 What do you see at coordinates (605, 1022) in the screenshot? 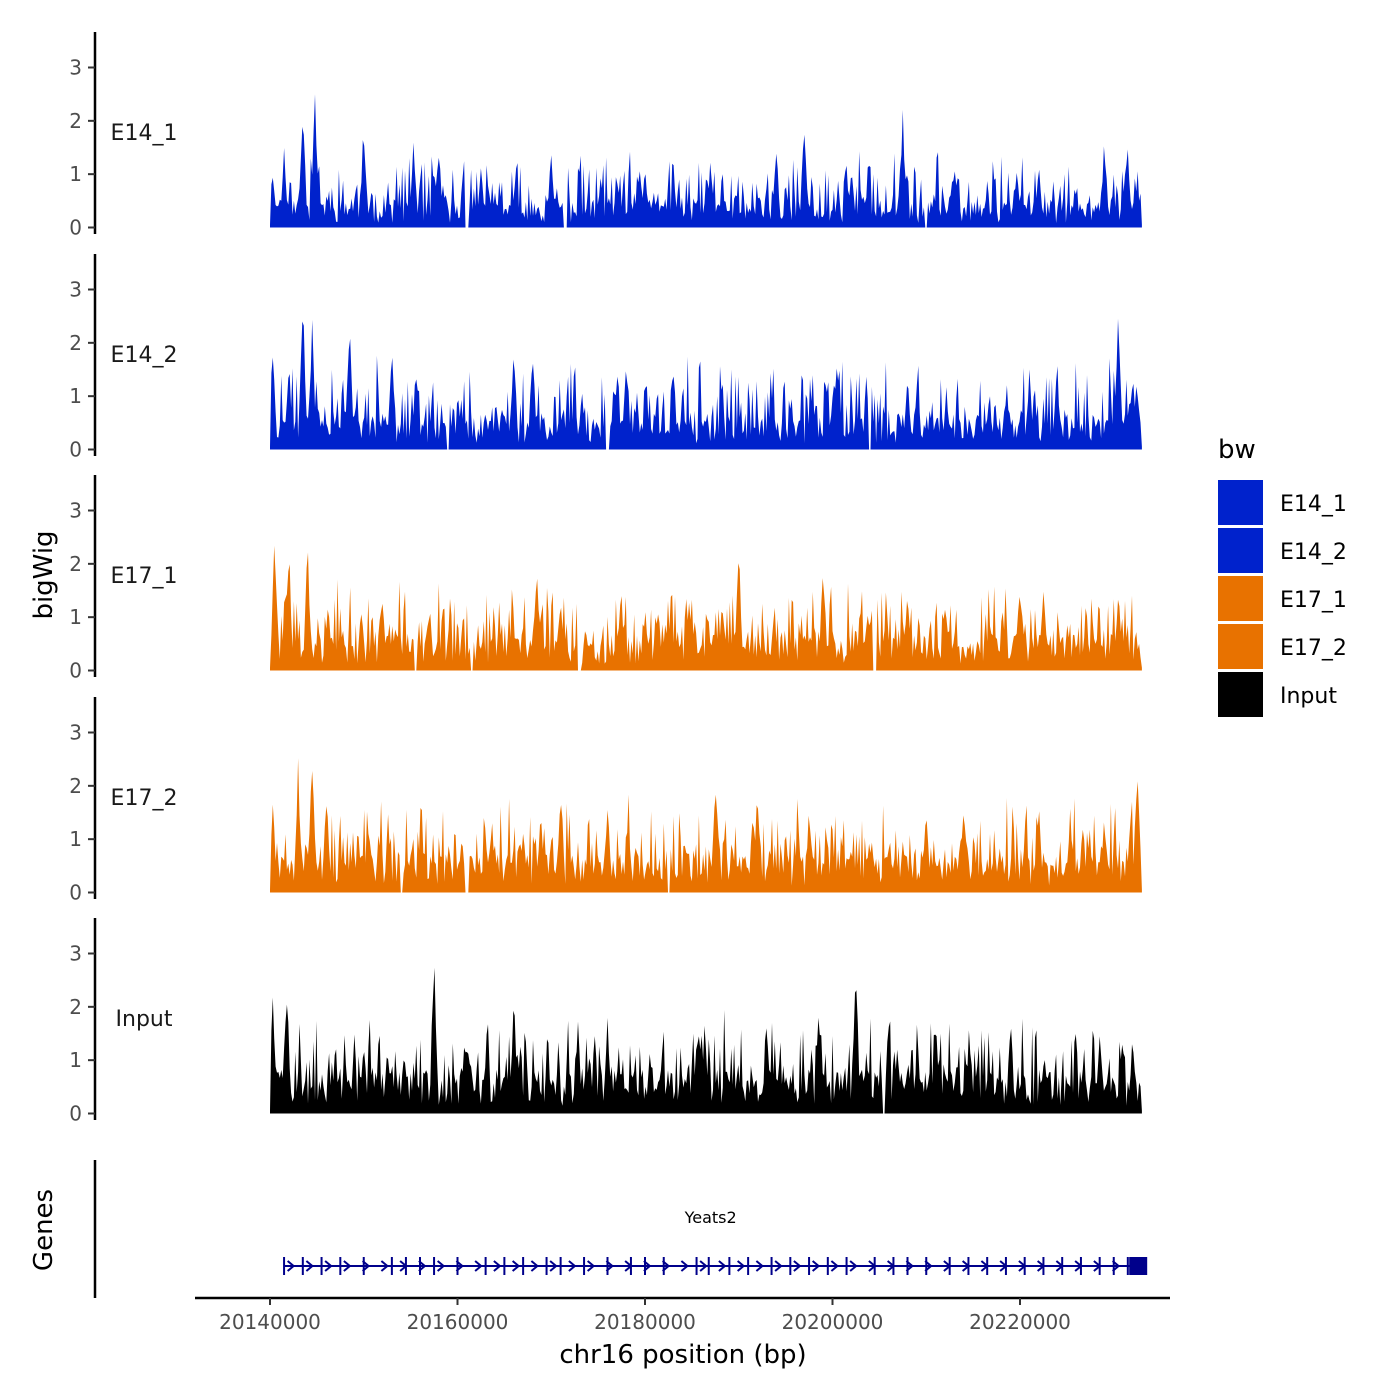
I see `track-panel-input: 0 1 2 3 Input` at bounding box center [605, 1022].